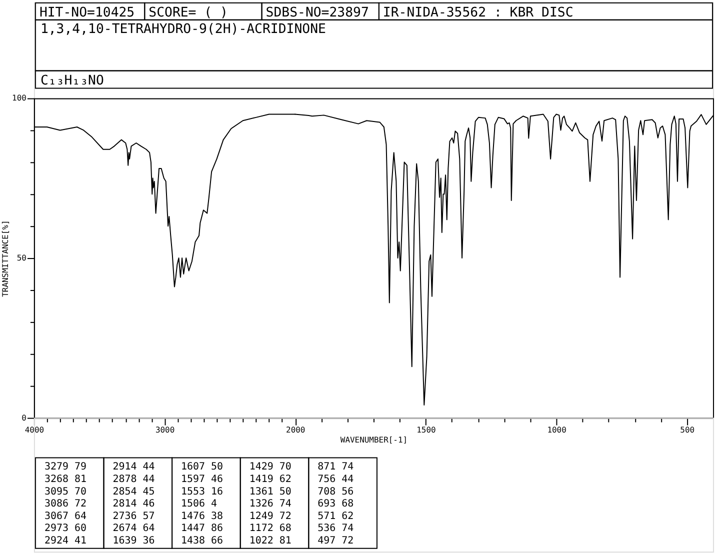 Image resolution: width=715 pixels, height=553 pixels. I want to click on x-tick-label: 1000, so click(557, 429).